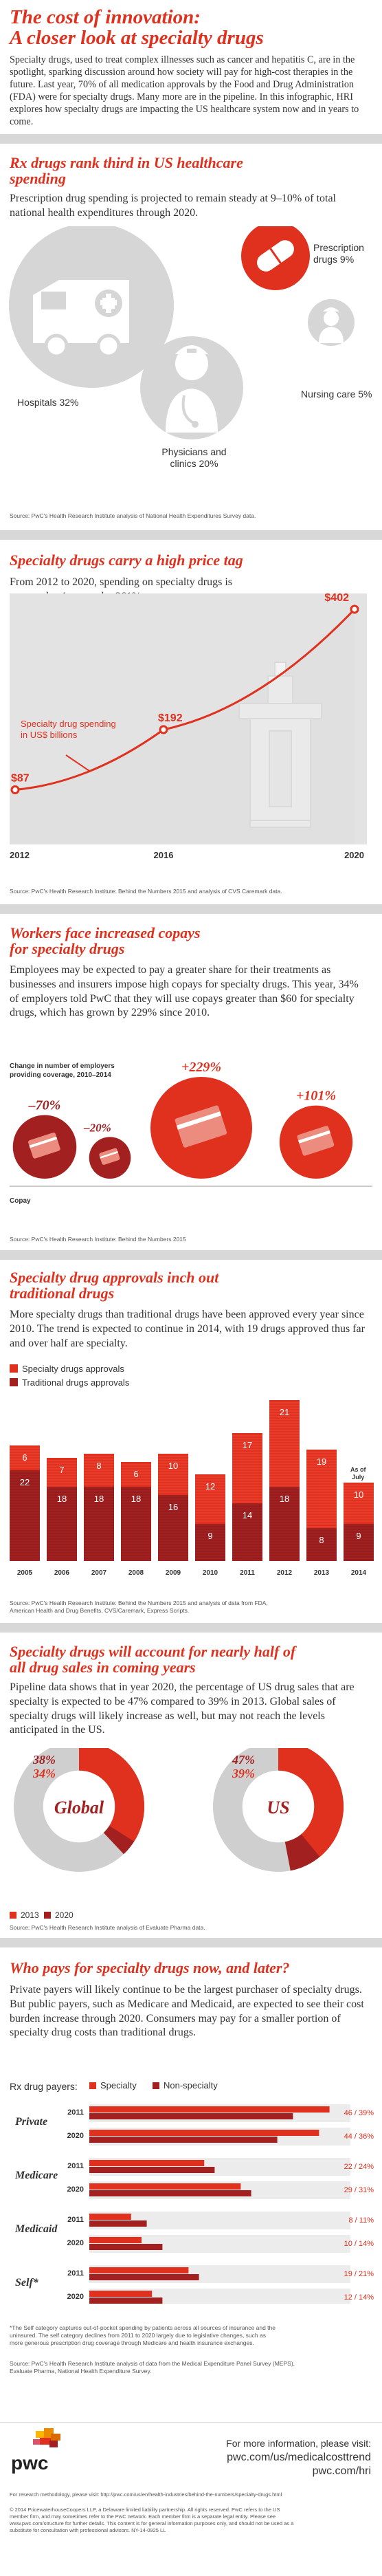 The width and height of the screenshot is (382, 2576). What do you see at coordinates (25, 1482) in the screenshot?
I see `traditional-value-label: 22` at bounding box center [25, 1482].